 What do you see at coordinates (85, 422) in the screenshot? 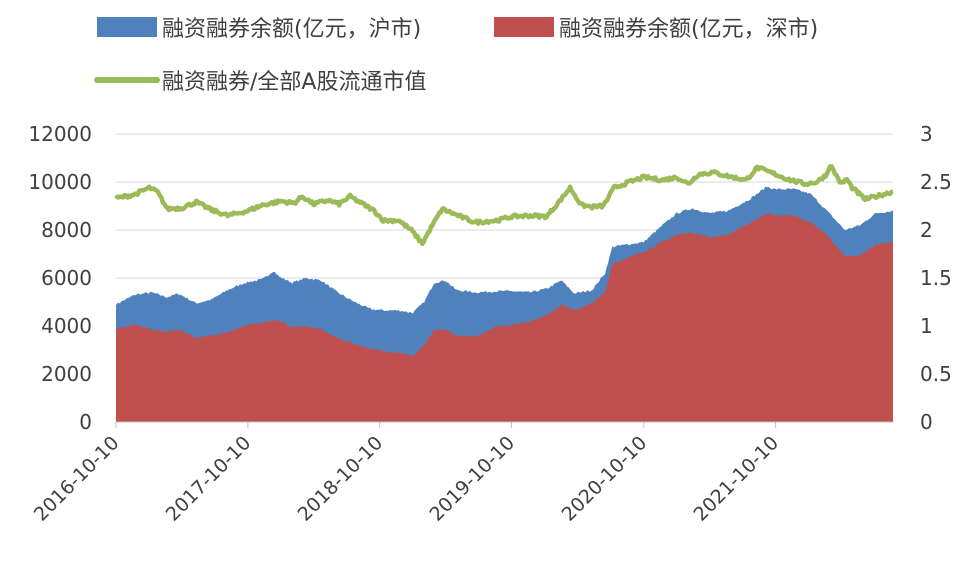
I see `y-left-tick-label: 0` at bounding box center [85, 422].